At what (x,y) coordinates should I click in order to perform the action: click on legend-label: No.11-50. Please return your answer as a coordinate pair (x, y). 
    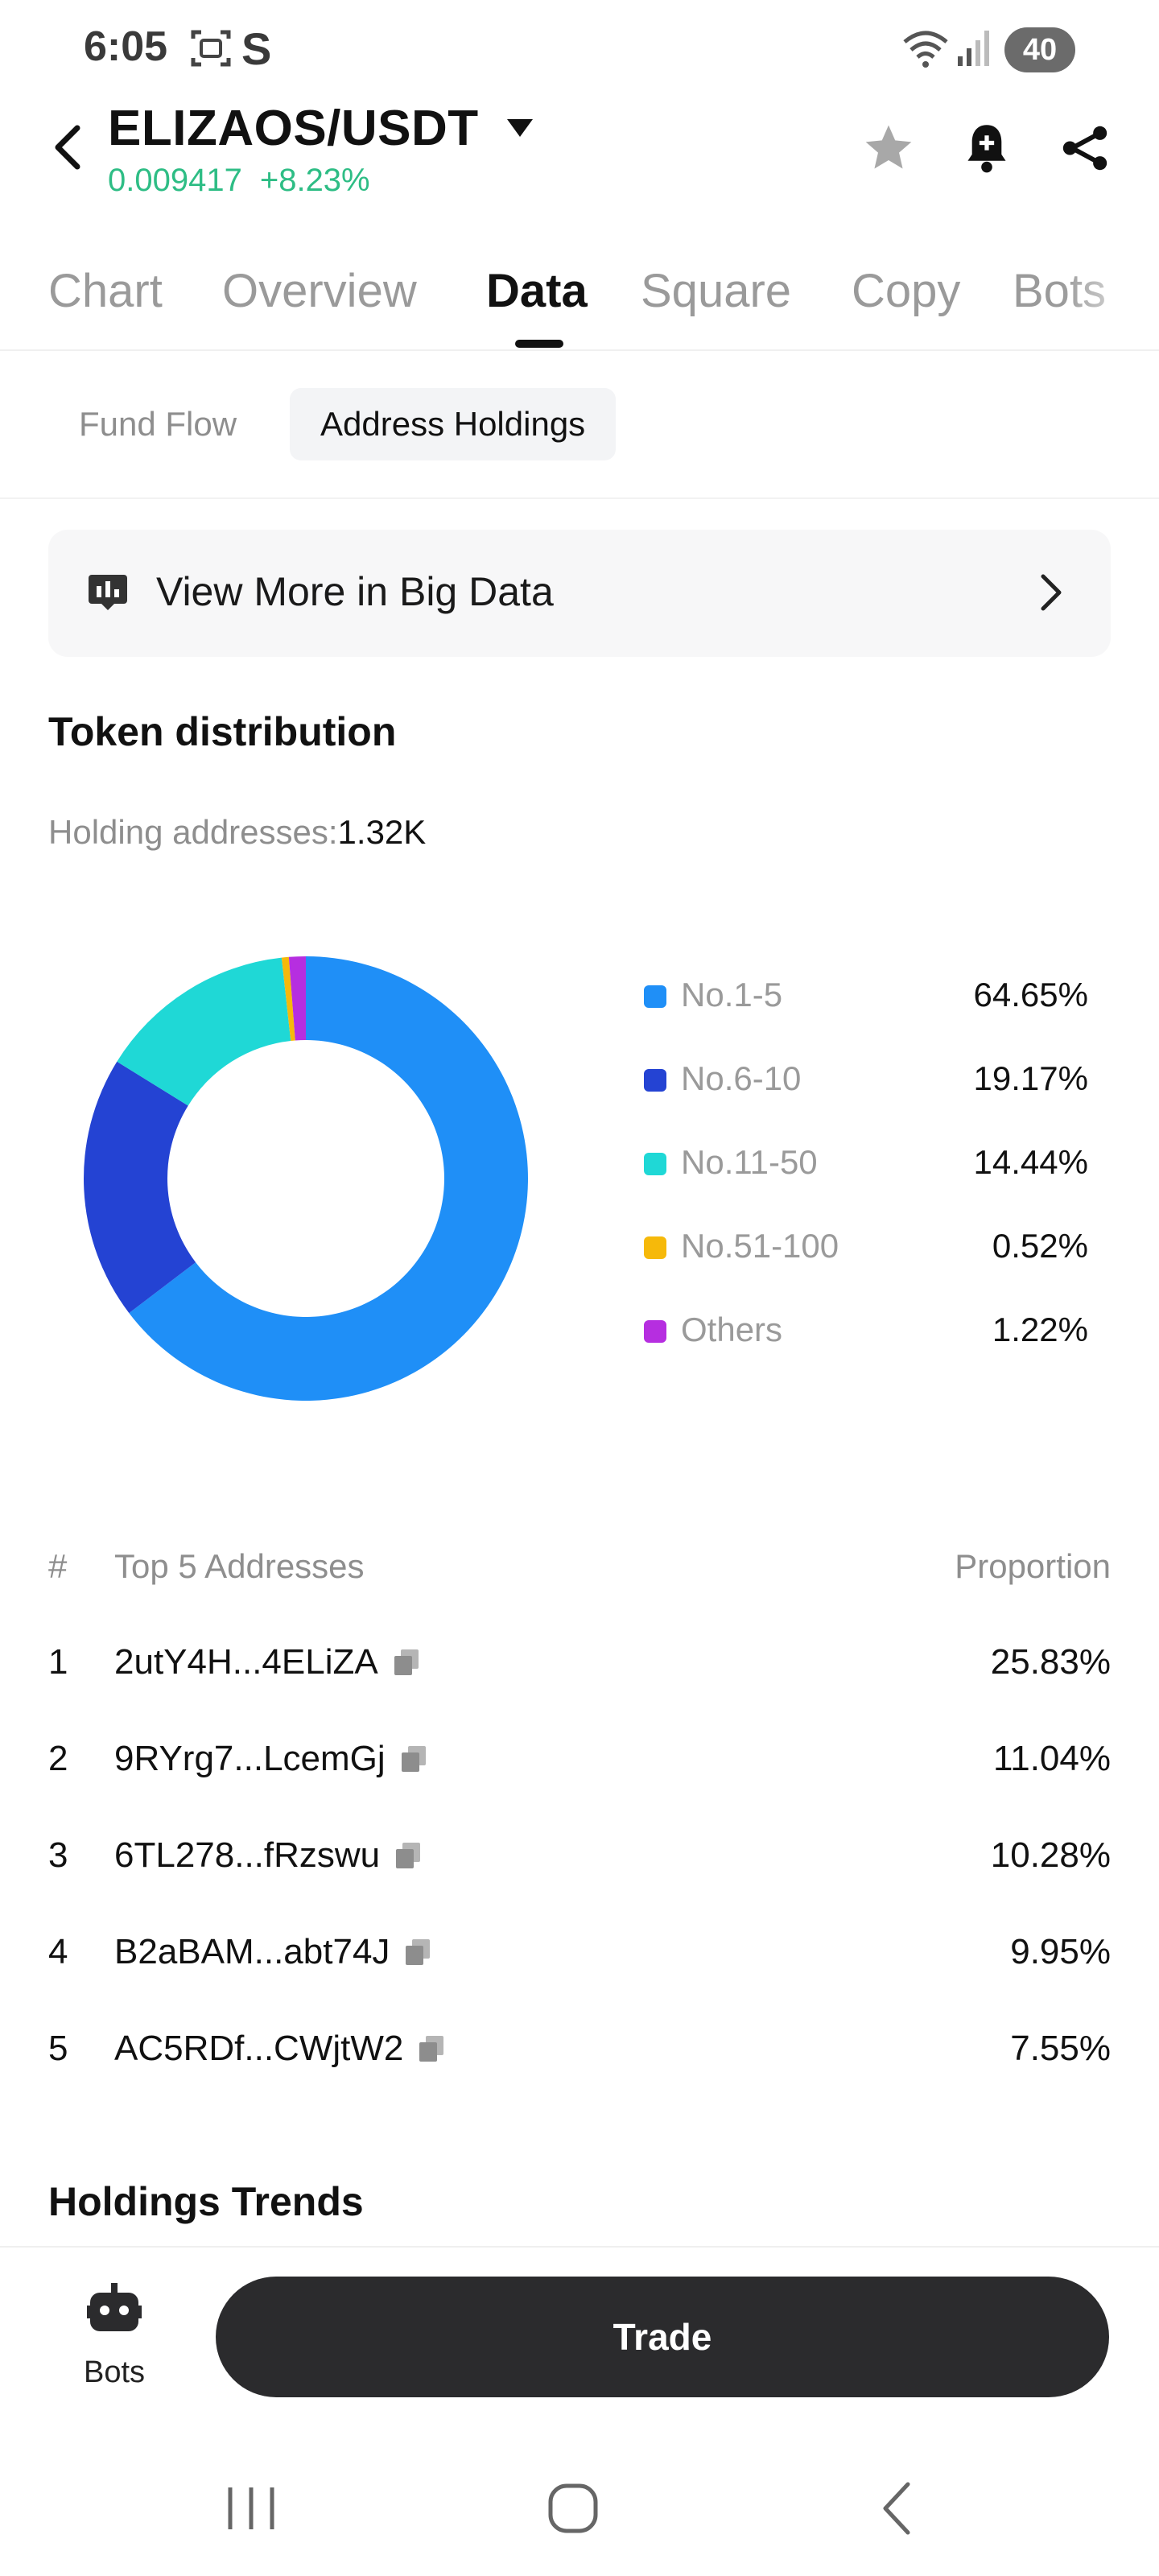
    Looking at the image, I should click on (749, 1162).